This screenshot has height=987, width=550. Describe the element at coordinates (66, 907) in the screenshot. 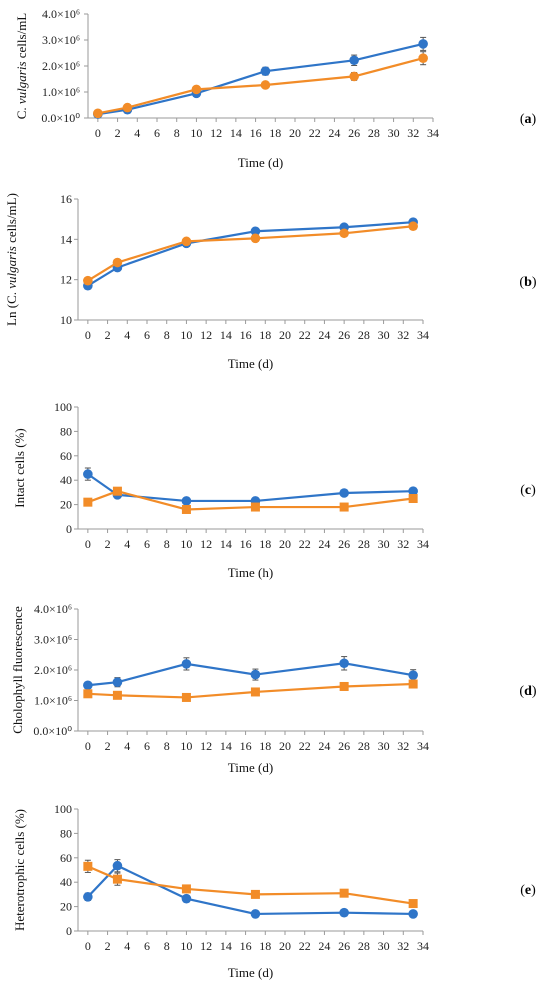

I see `y-tick-label: 20` at that location.